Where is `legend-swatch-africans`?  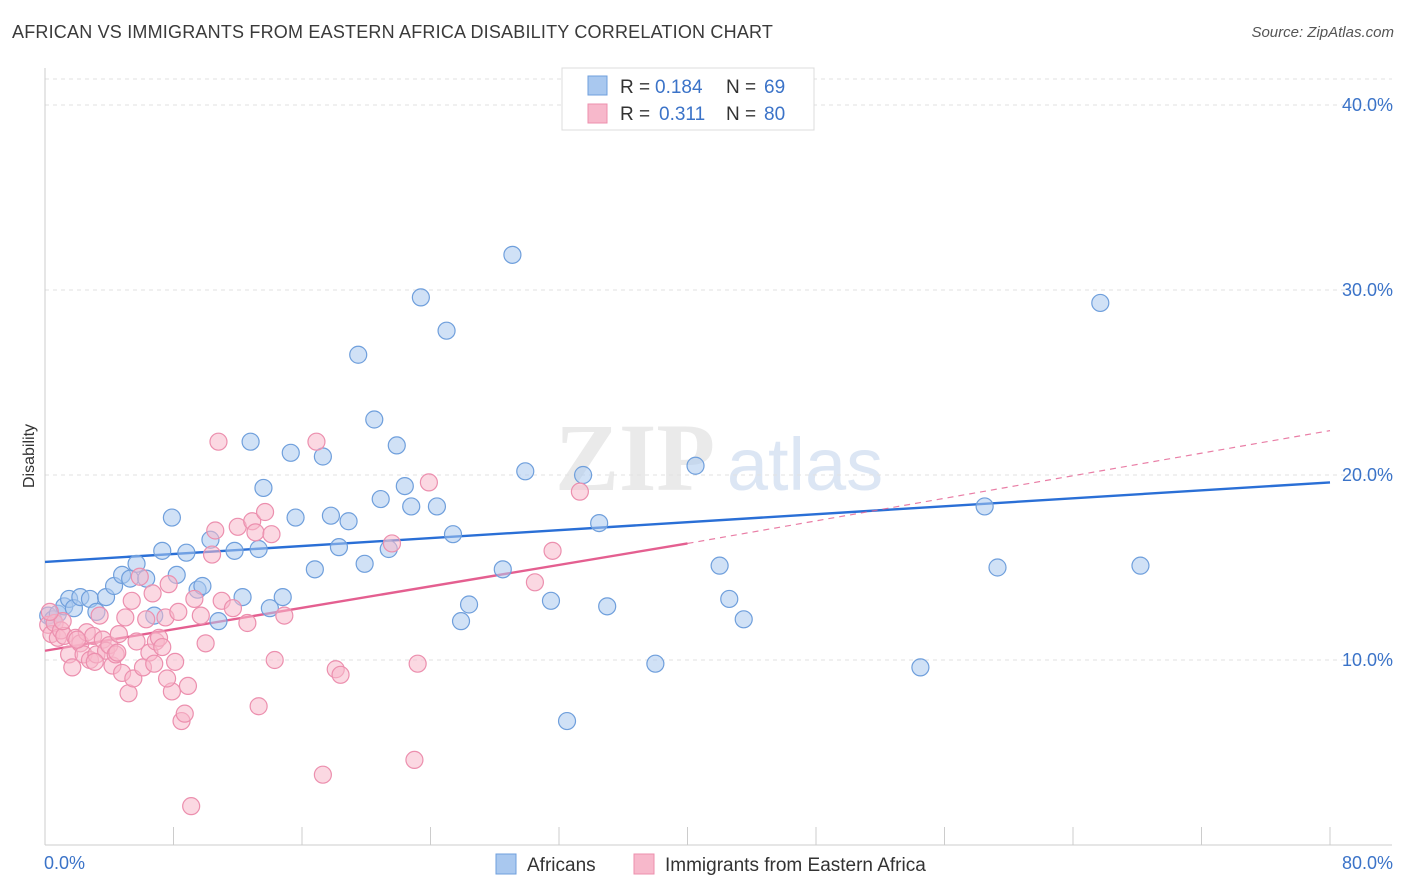
legend-swatch-africans is located at coordinates (597, 85).